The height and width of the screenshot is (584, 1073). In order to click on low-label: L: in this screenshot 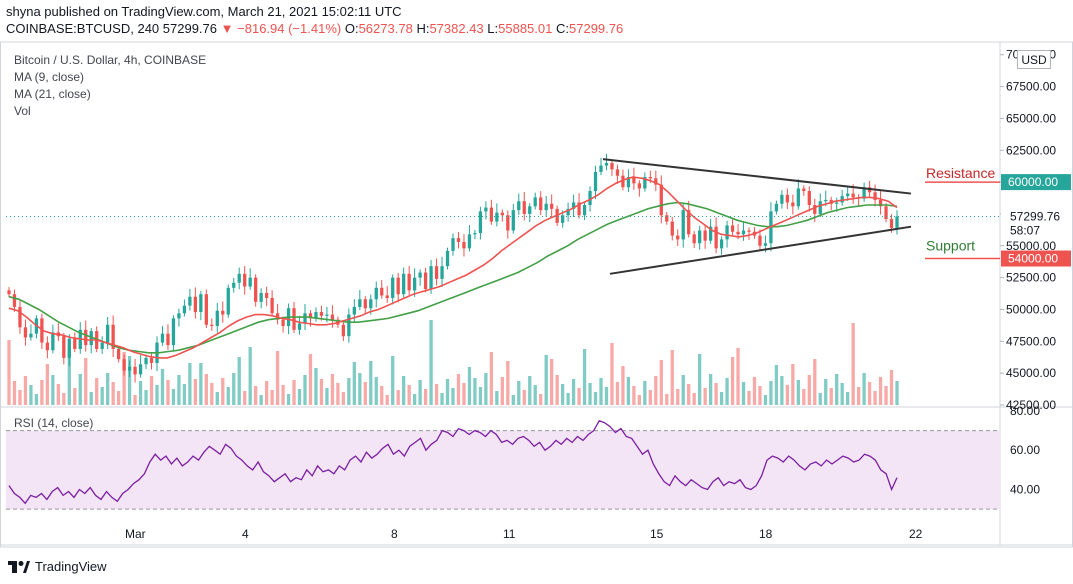, I will do `click(493, 28)`.